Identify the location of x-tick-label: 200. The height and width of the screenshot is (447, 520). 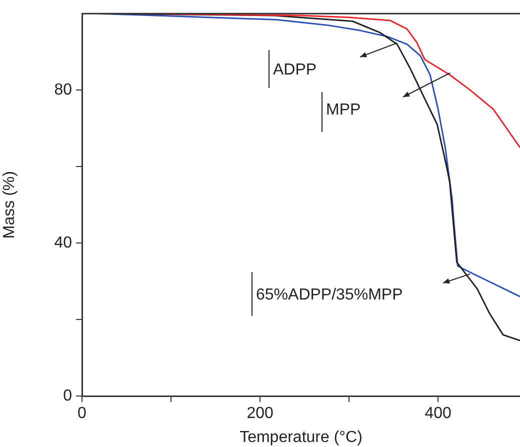
(260, 413).